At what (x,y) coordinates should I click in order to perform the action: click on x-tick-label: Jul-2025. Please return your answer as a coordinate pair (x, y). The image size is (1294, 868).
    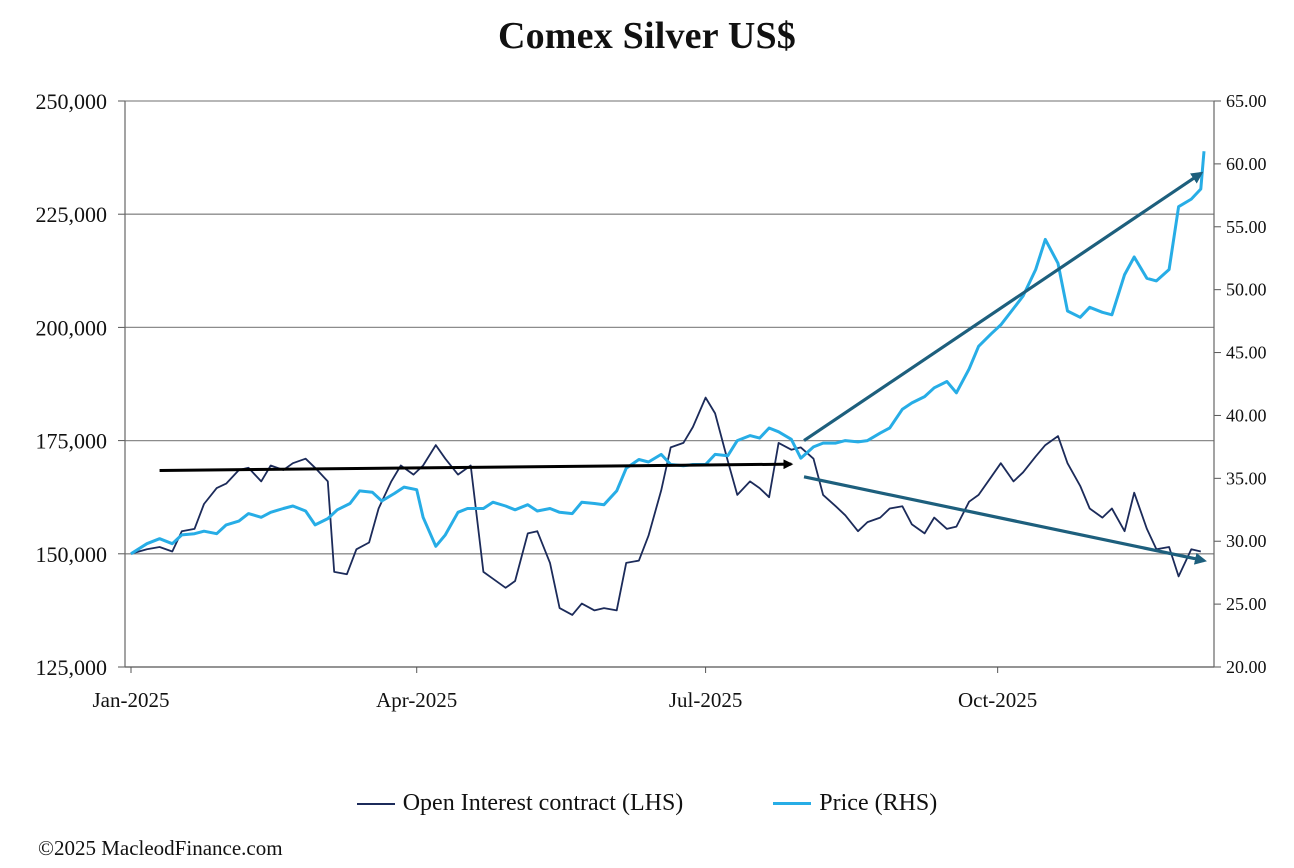
    Looking at the image, I should click on (706, 700).